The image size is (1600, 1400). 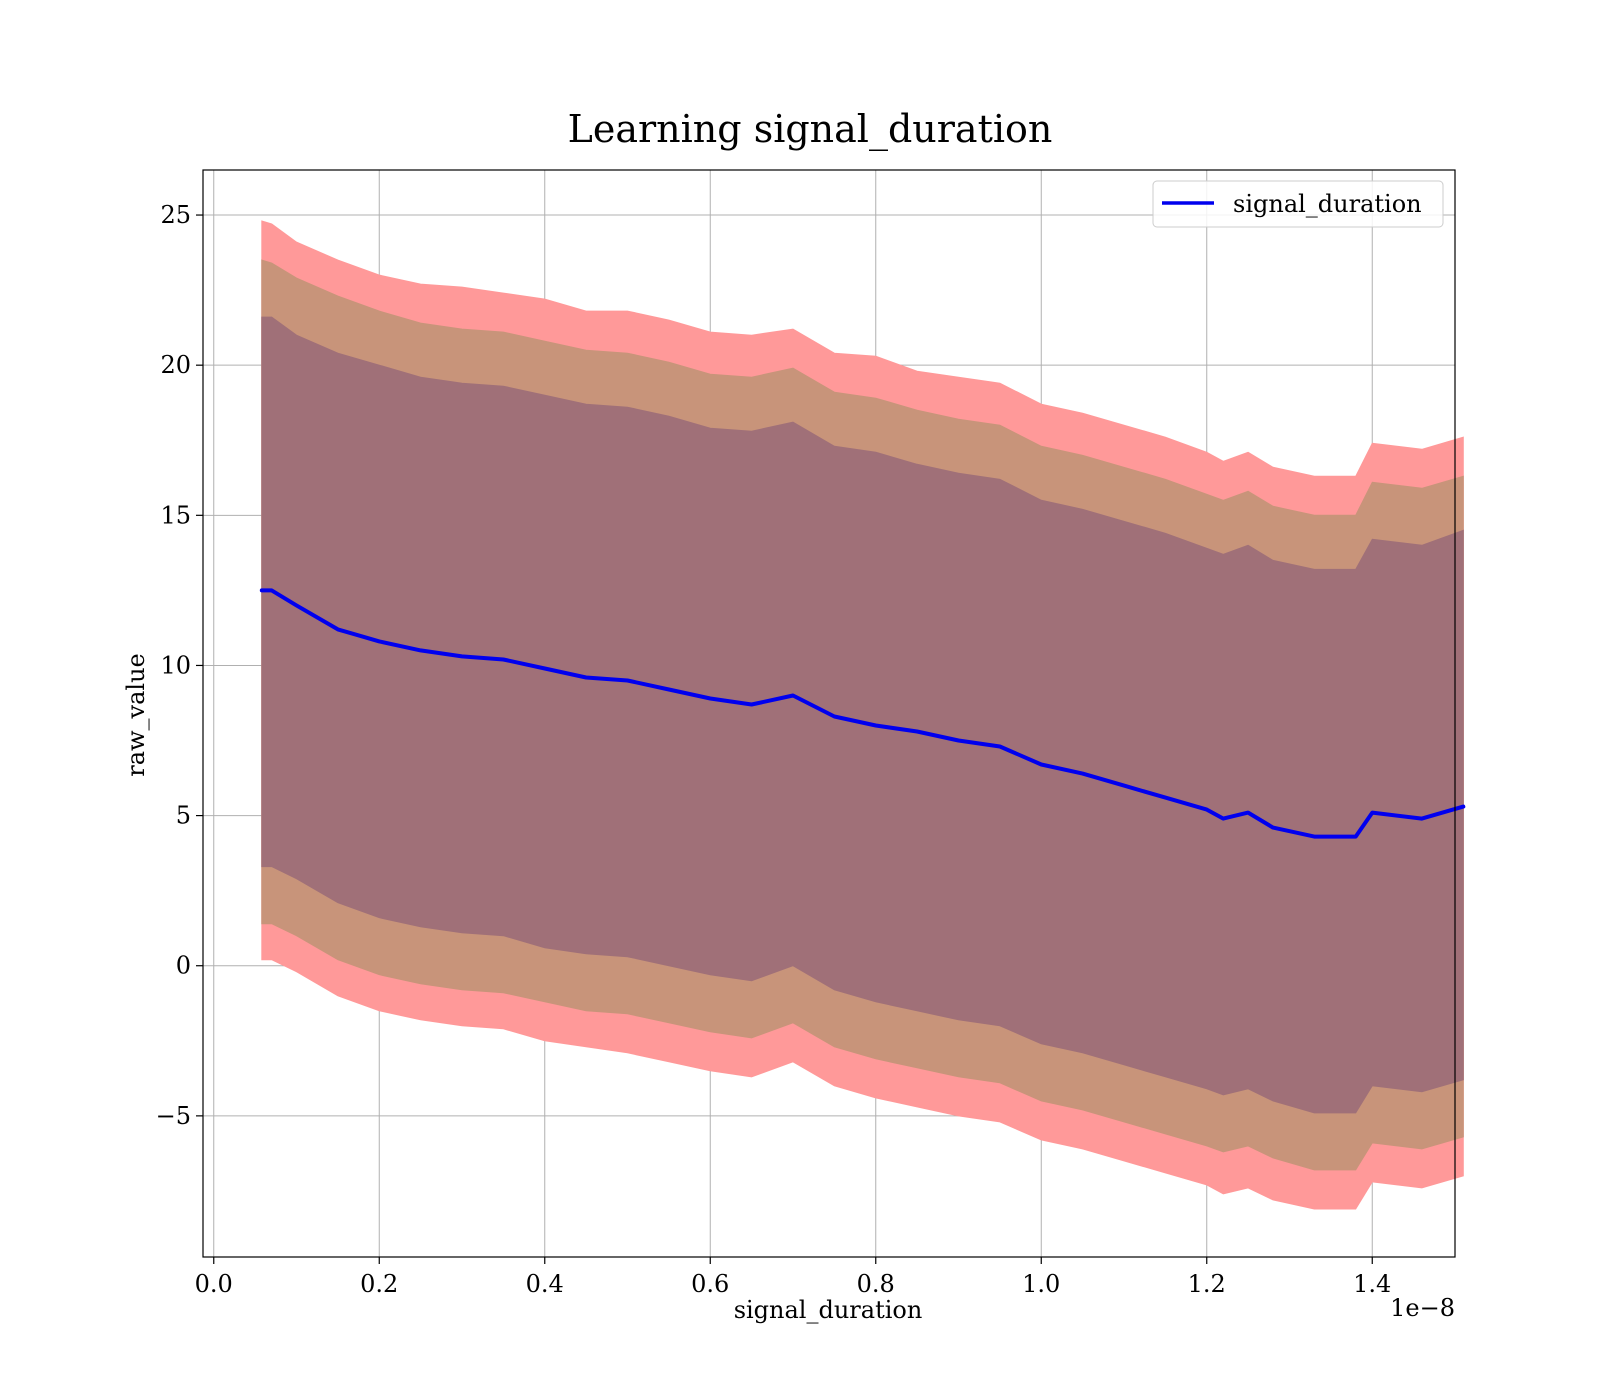 What do you see at coordinates (183, 816) in the screenshot?
I see `y-tick-label: 5` at bounding box center [183, 816].